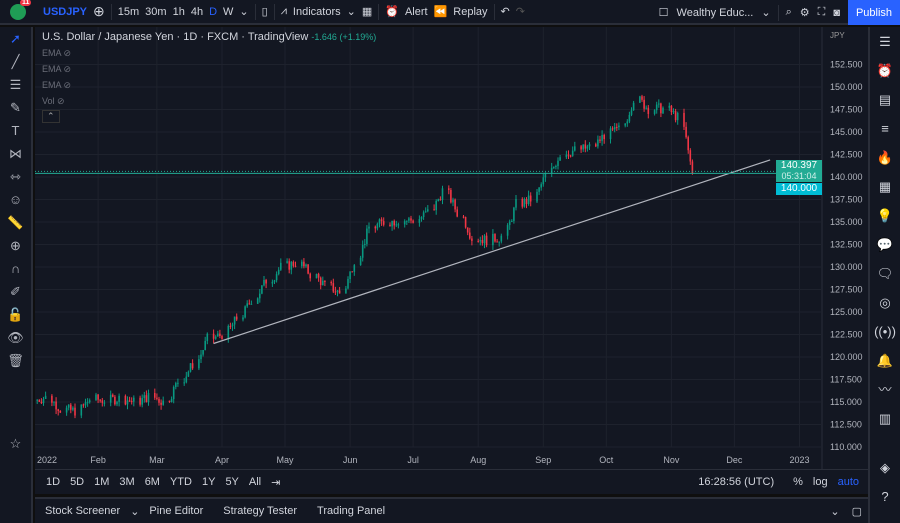 The width and height of the screenshot is (900, 523). I want to click on goto-date-icon: ⇥, so click(276, 482).